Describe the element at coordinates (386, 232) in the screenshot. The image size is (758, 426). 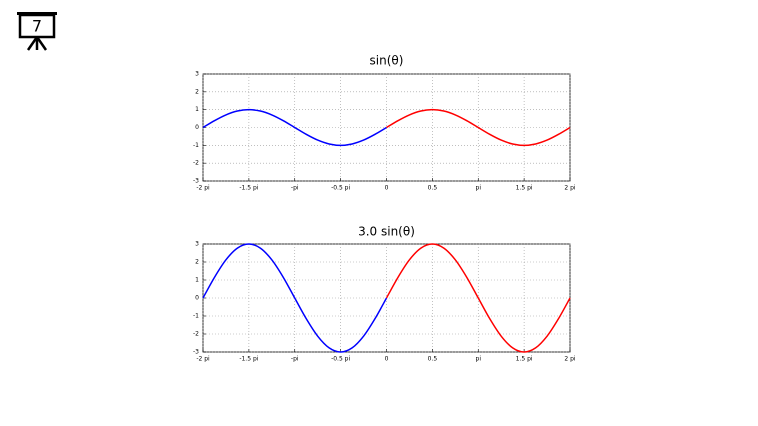
I see `chart-title: 3.0 sin(θ)` at that location.